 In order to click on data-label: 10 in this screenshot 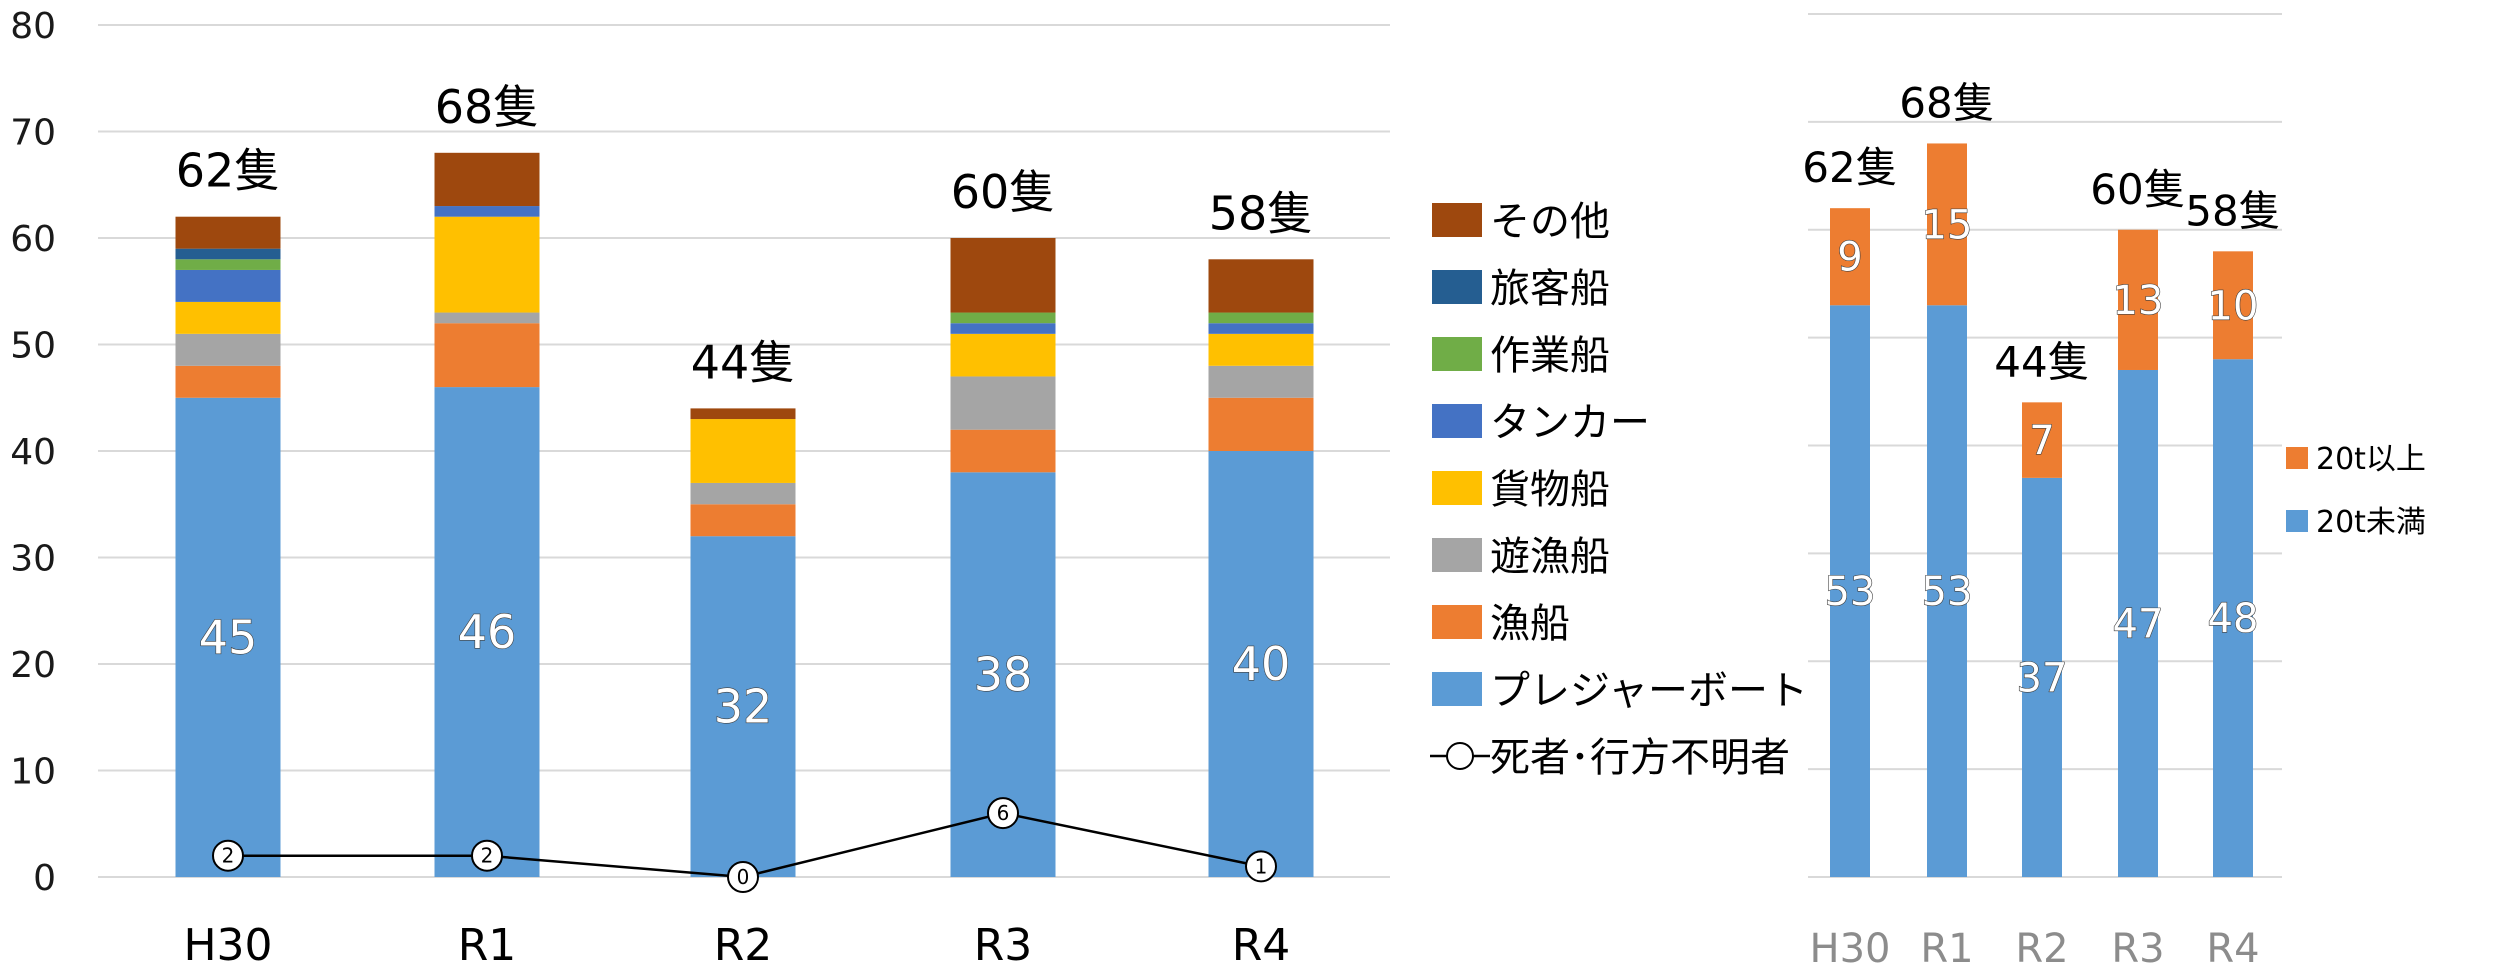, I will do `click(2233, 306)`.